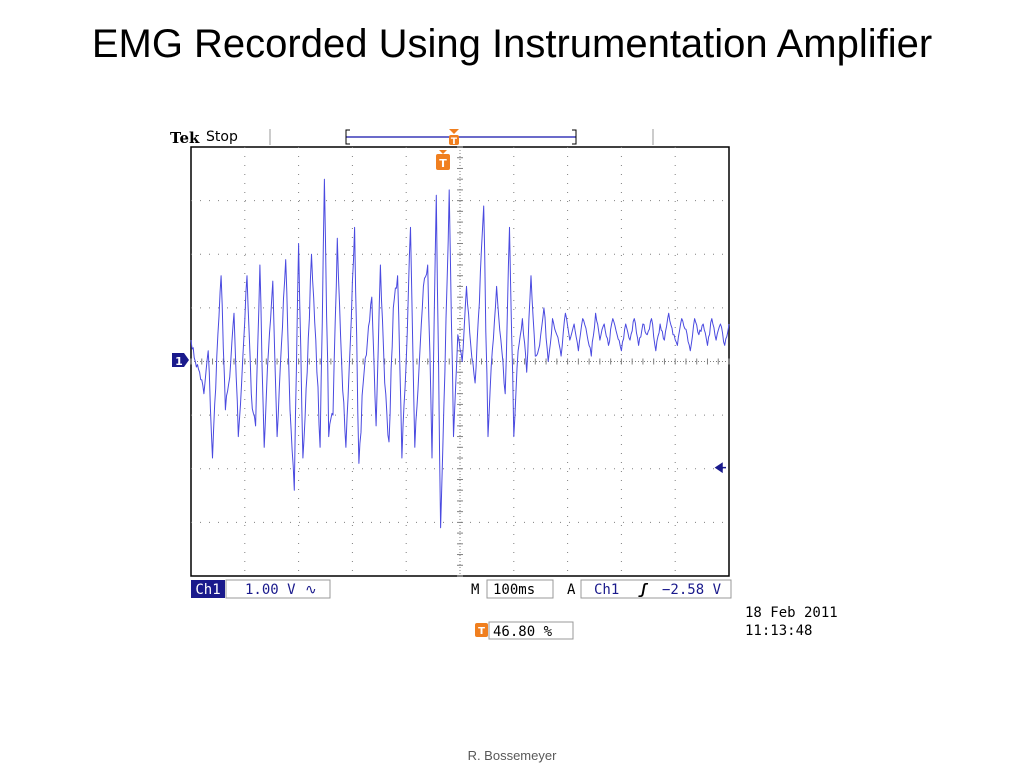 The width and height of the screenshot is (1024, 768). What do you see at coordinates (791, 613) in the screenshot?
I see `capture-date: 18 Feb 2011` at bounding box center [791, 613].